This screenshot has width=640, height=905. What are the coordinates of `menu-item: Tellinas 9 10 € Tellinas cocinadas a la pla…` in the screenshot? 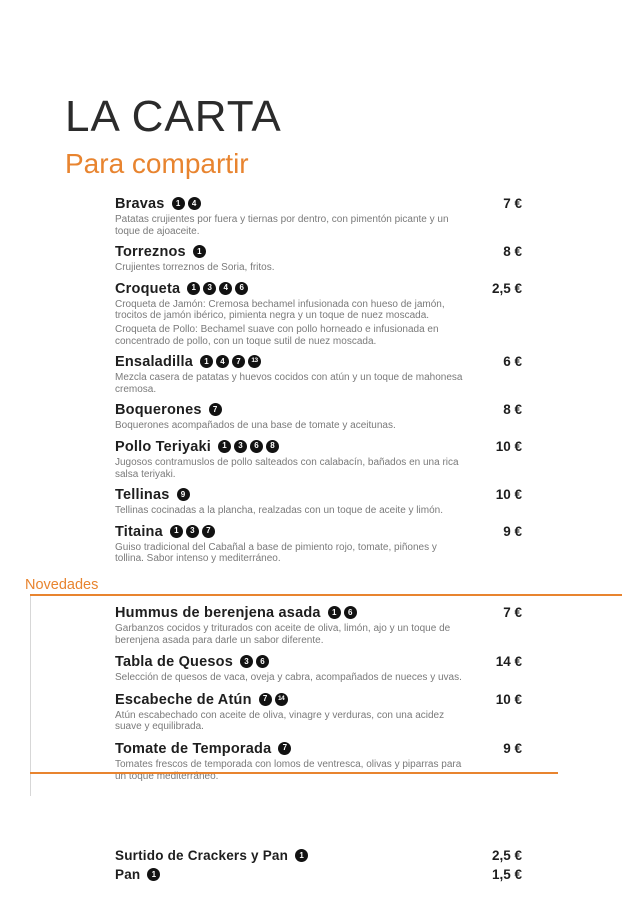 It's located at (318, 502).